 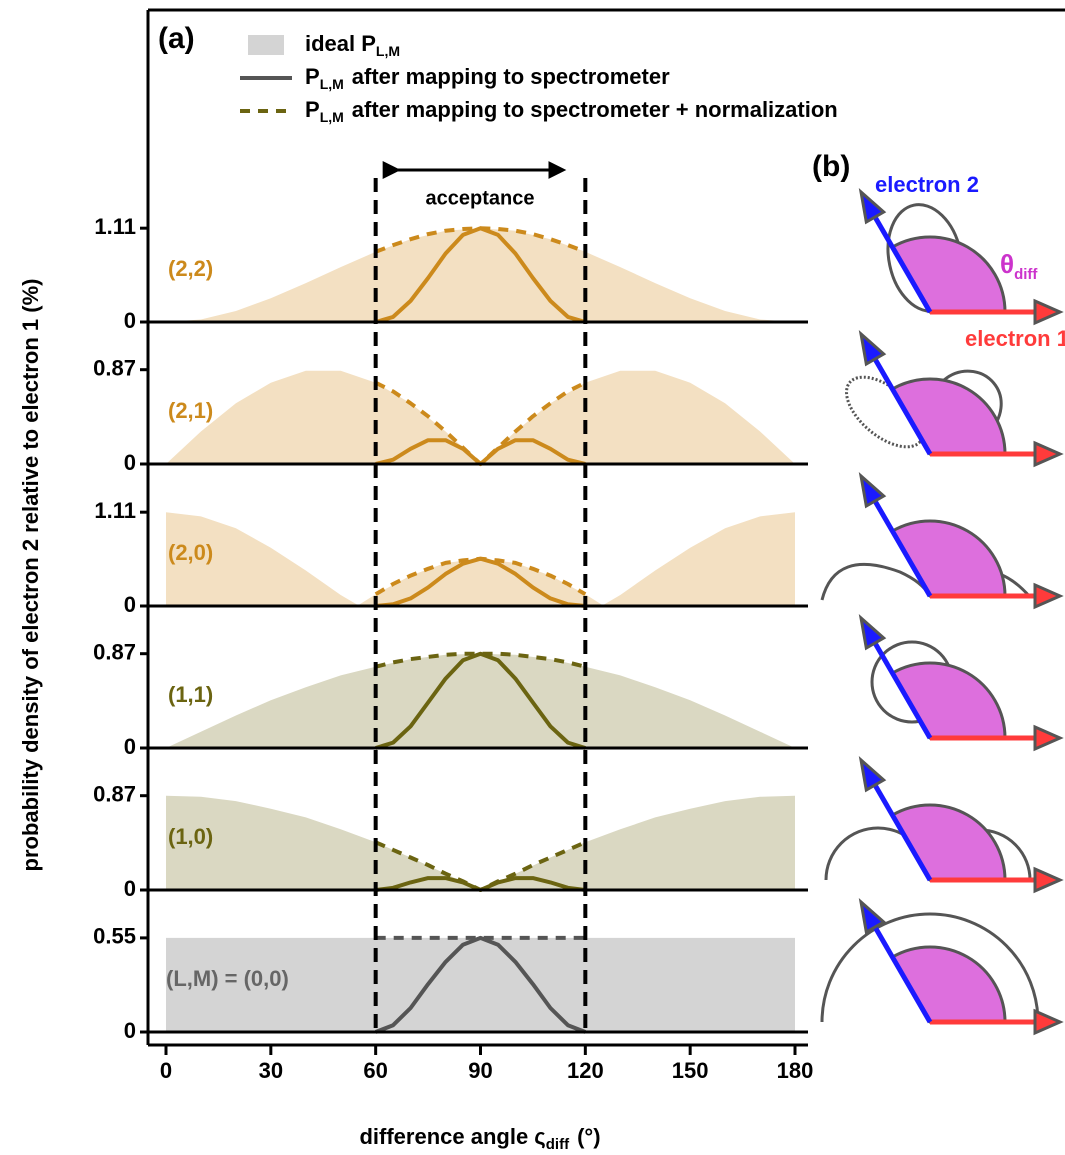 What do you see at coordinates (690, 1070) in the screenshot?
I see `x-tick-label: 150` at bounding box center [690, 1070].